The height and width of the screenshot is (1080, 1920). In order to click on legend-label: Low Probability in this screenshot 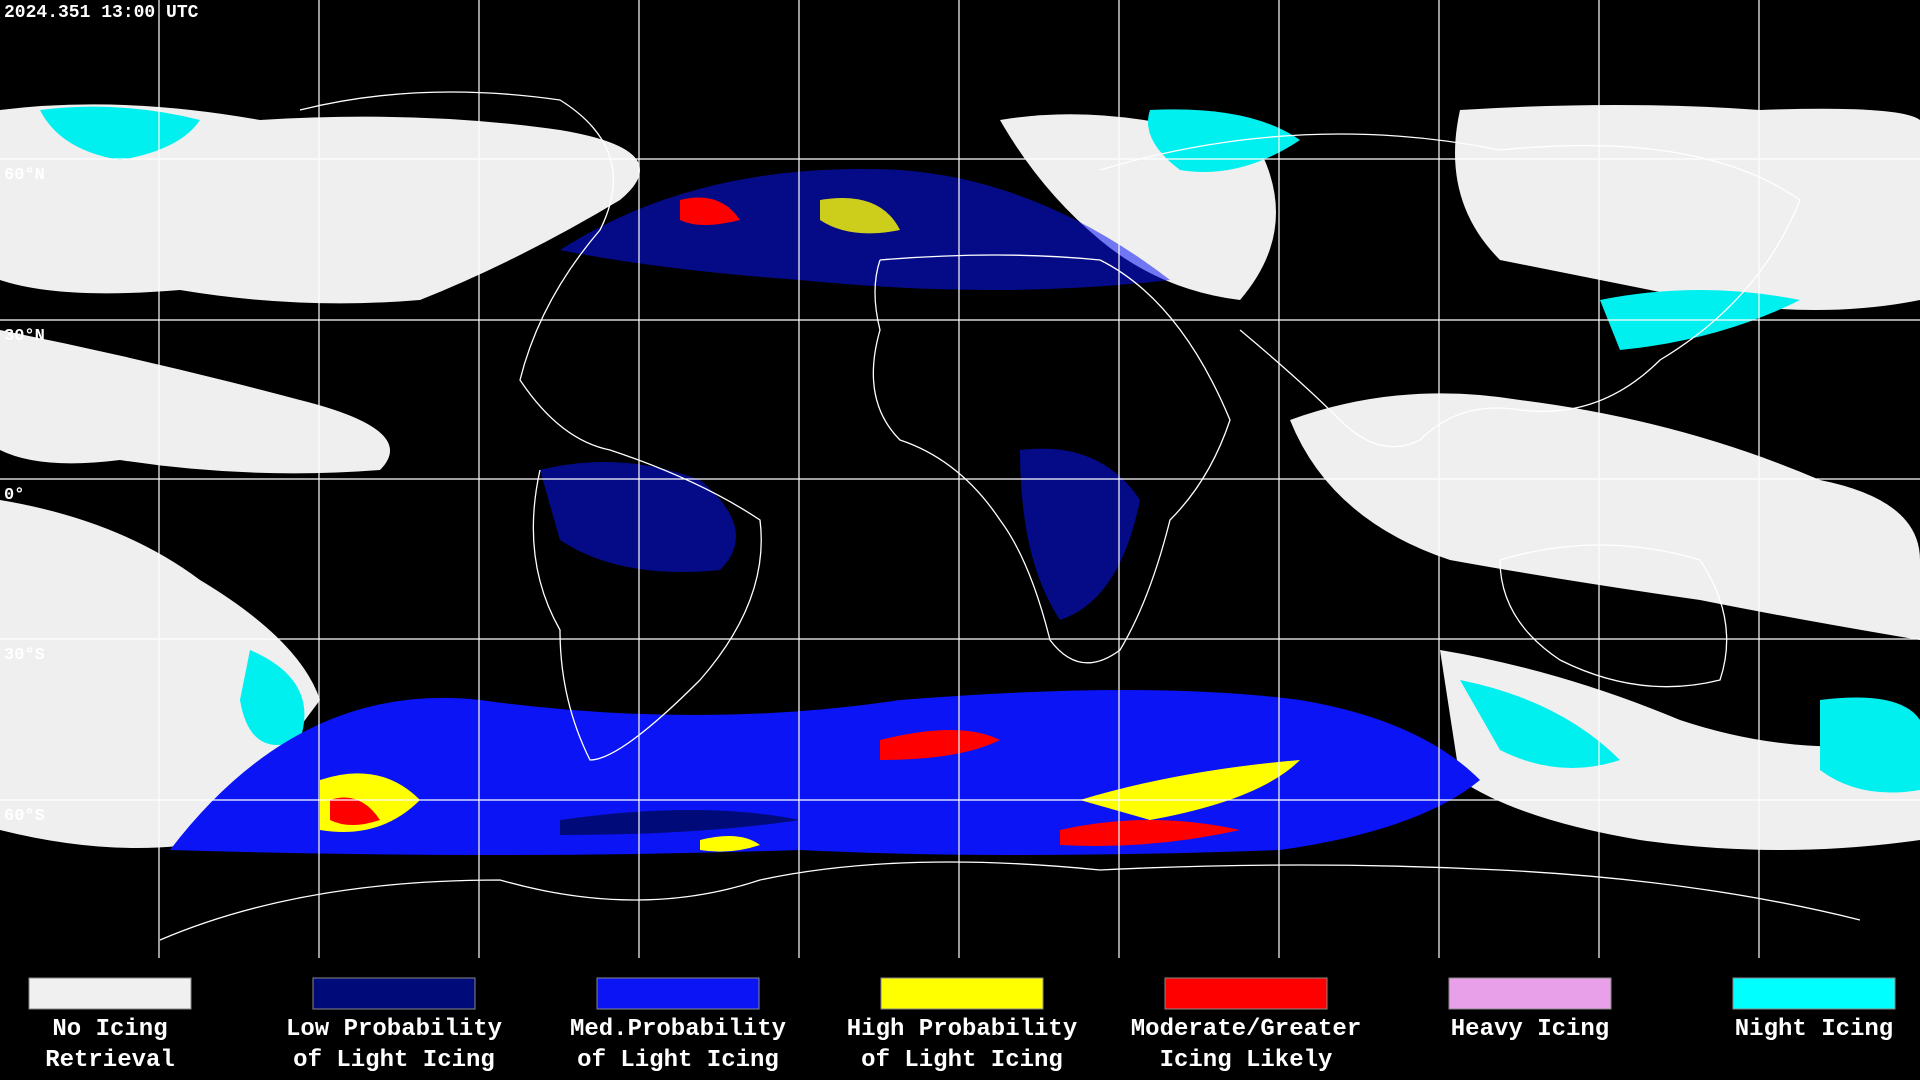, I will do `click(394, 1029)`.